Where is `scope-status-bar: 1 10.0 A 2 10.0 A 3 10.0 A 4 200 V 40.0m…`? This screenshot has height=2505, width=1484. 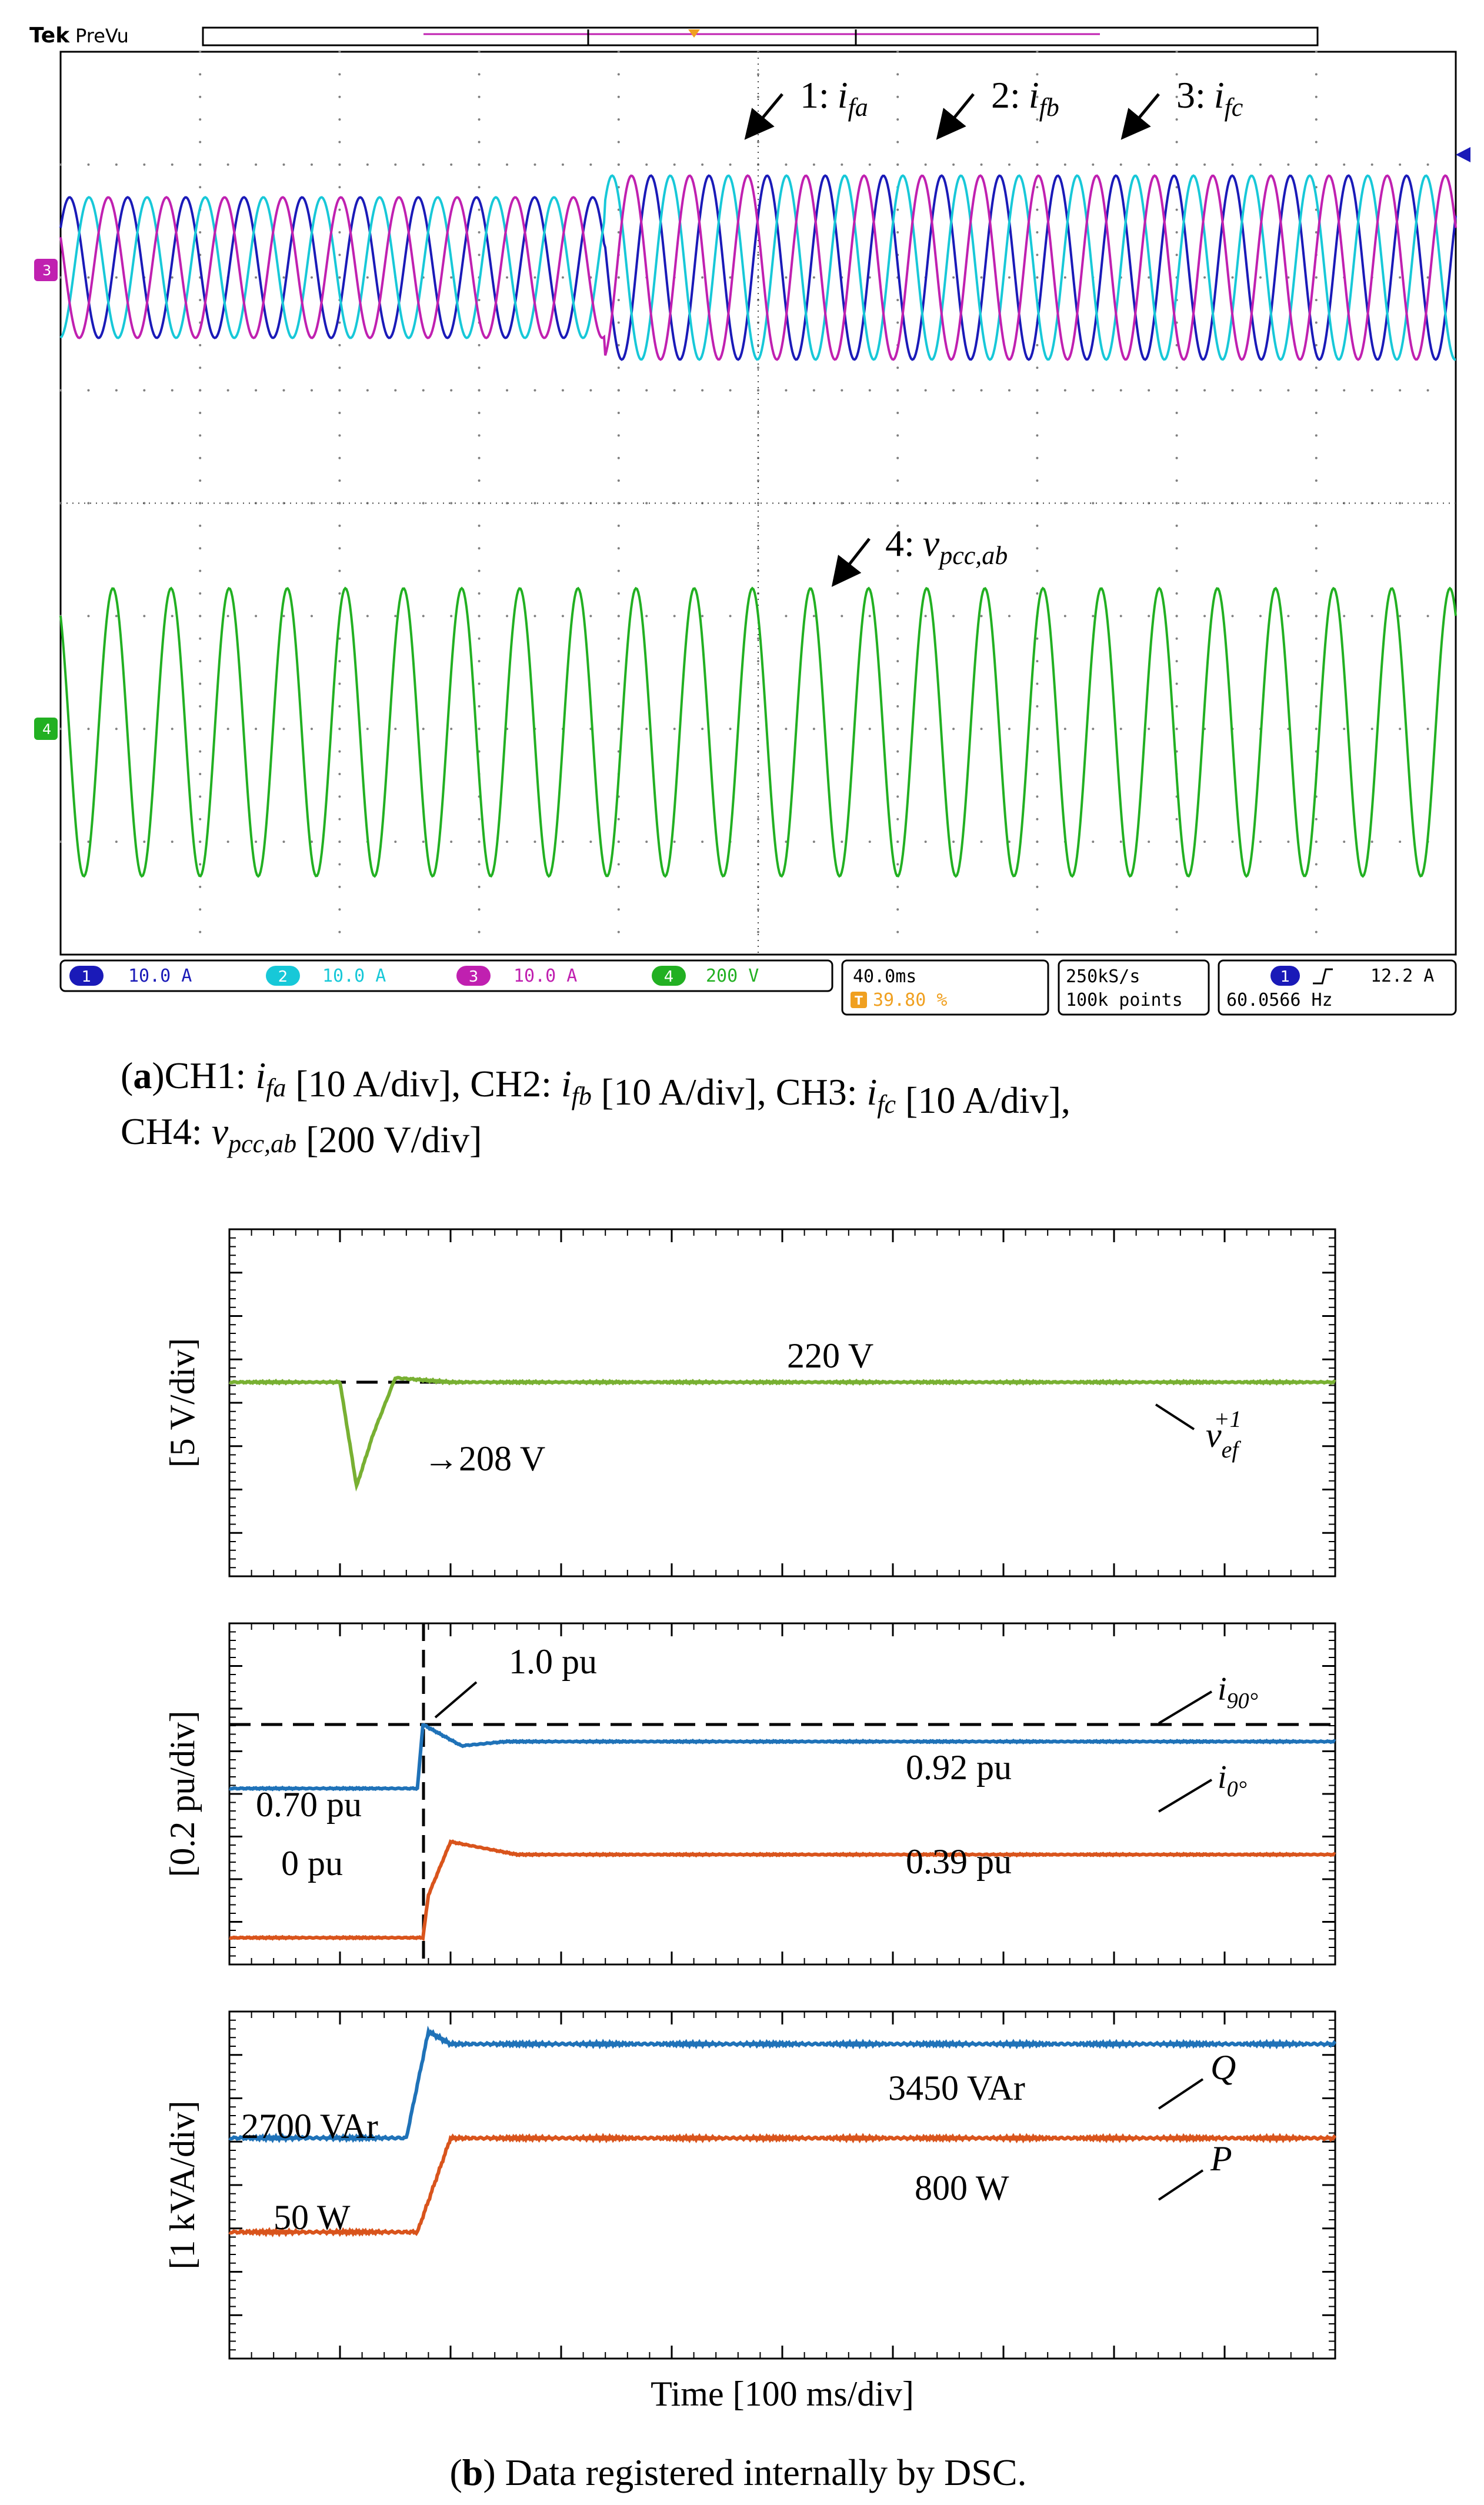
scope-status-bar: 1 10.0 A 2 10.0 A 3 10.0 A 4 200 V 40.0m… is located at coordinates (758, 987).